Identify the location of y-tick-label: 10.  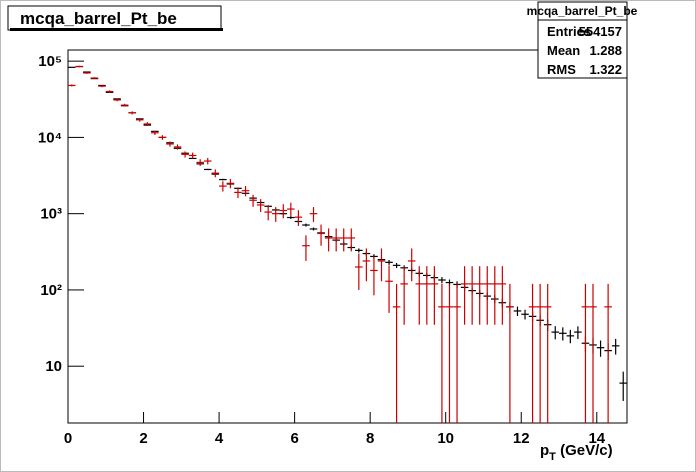
(53, 366).